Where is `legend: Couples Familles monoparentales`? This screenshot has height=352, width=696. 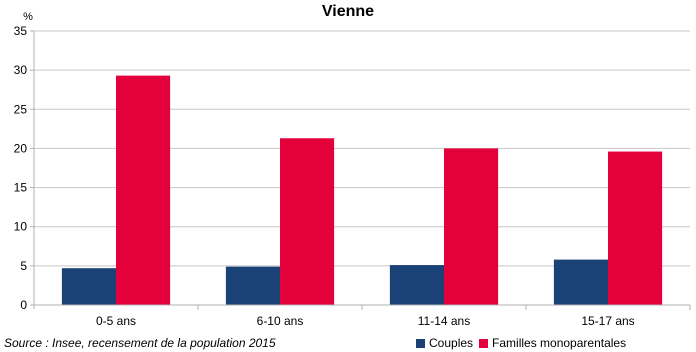
legend: Couples Familles monoparentales is located at coordinates (524, 343).